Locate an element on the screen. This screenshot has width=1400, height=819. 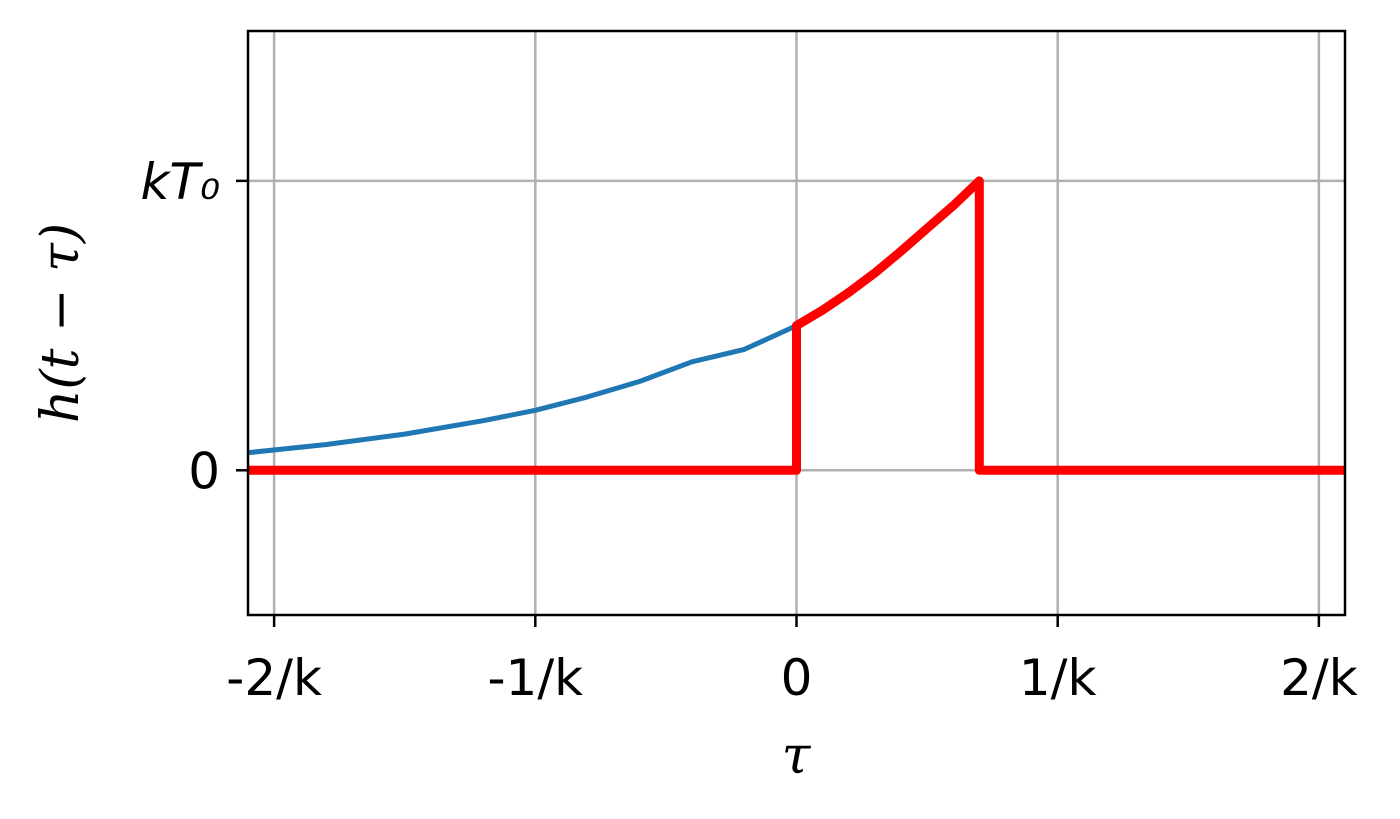
y-axis-label: h(t − τ) is located at coordinates (61, 323).